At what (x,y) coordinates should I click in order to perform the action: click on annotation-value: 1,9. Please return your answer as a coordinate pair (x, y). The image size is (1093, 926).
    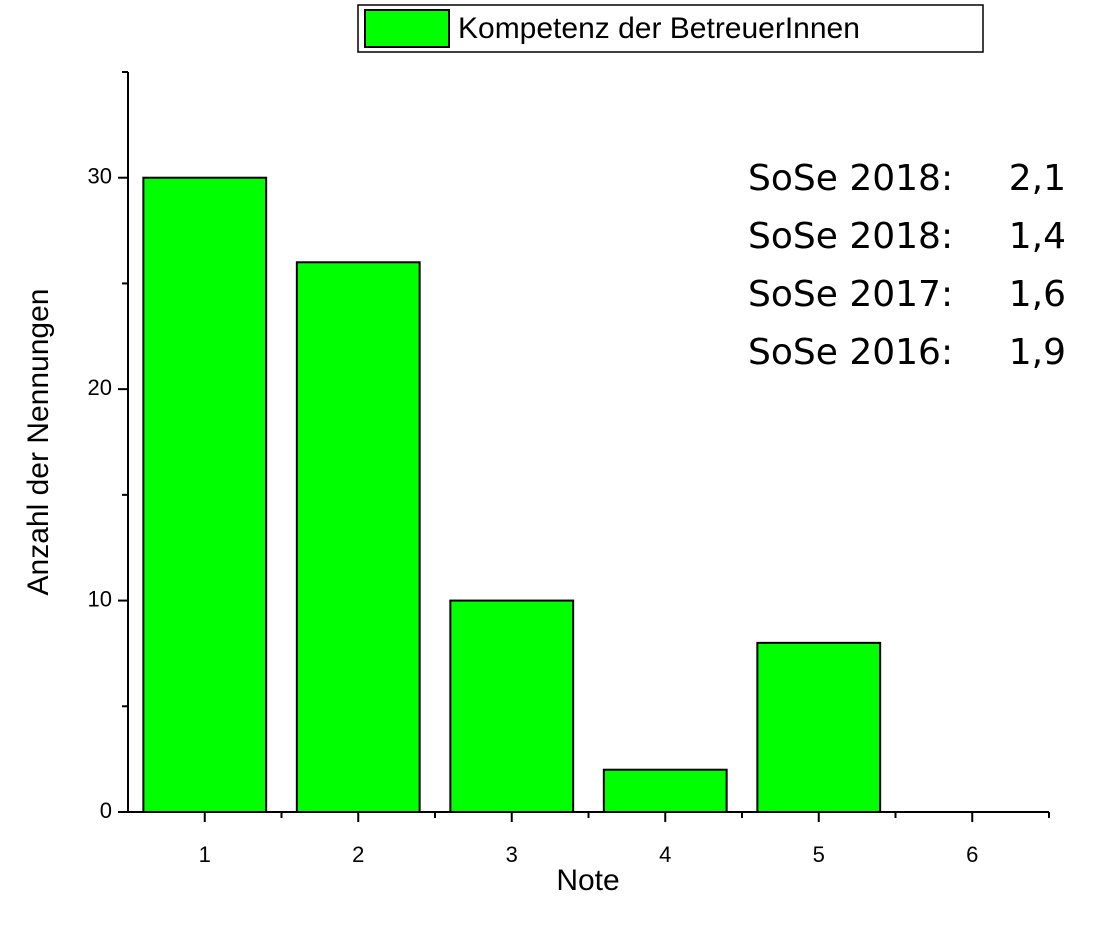
    Looking at the image, I should click on (1037, 352).